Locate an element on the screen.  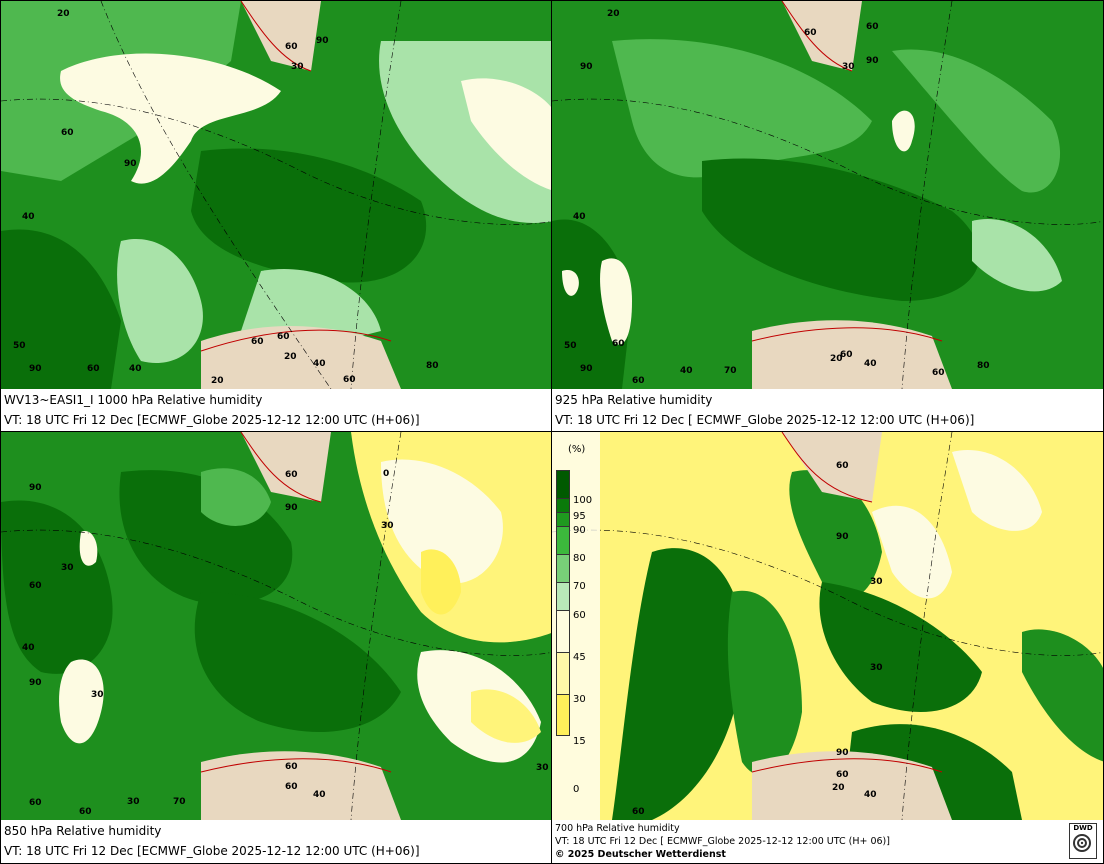
legend-label: 60 is located at coordinates (579, 615).